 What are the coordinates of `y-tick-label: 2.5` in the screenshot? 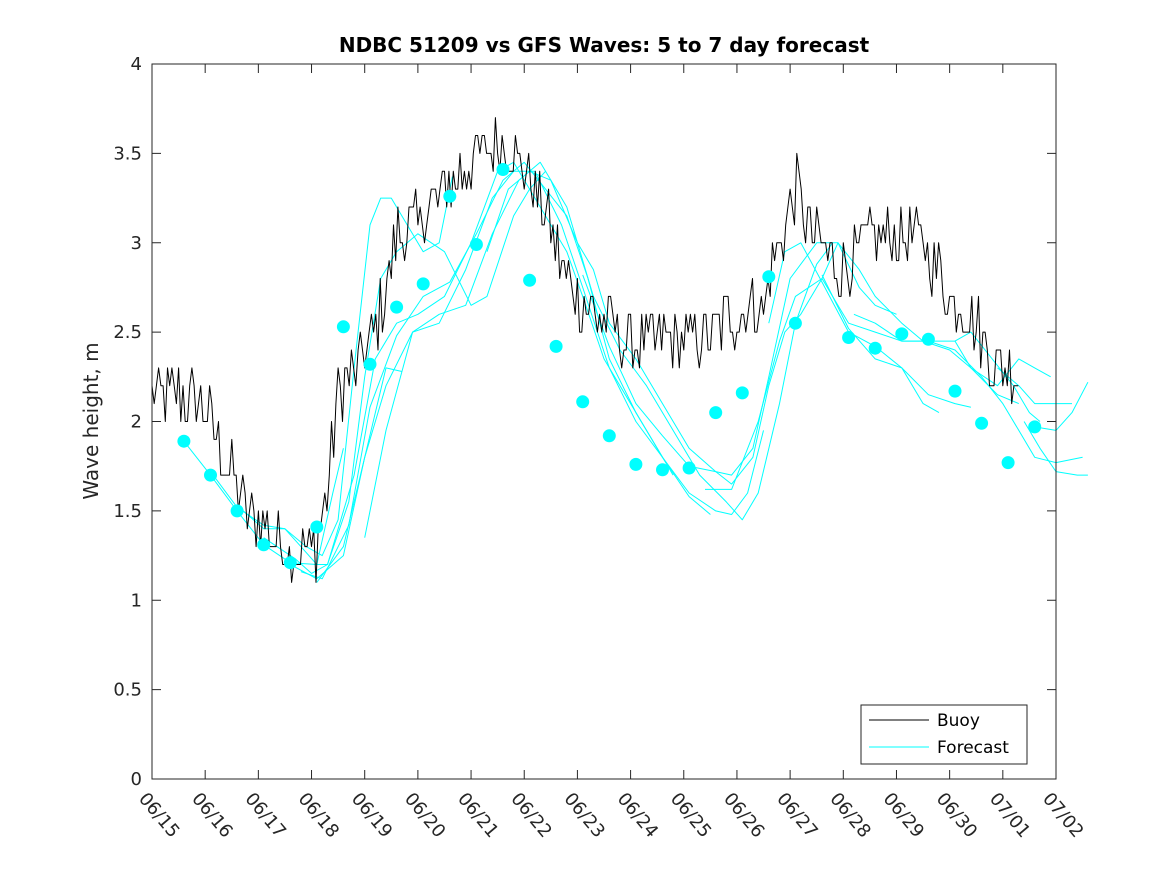 It's located at (127, 332).